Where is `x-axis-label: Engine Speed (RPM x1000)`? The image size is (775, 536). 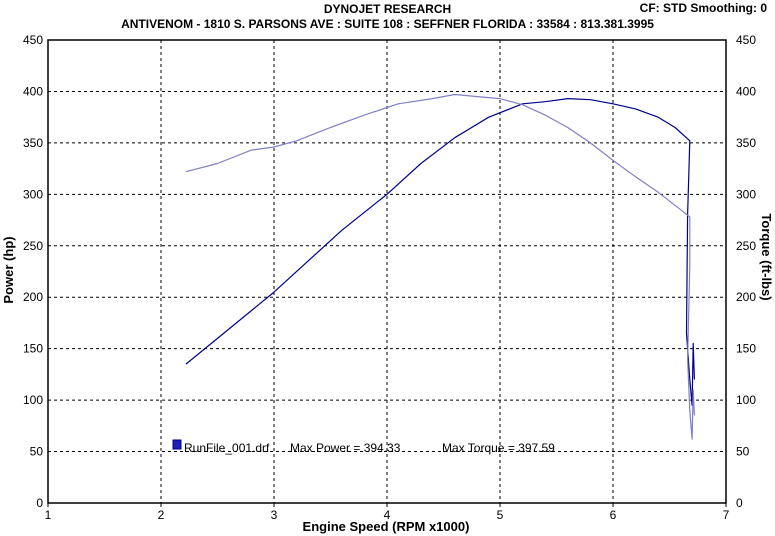 x-axis-label: Engine Speed (RPM x1000) is located at coordinates (386, 526).